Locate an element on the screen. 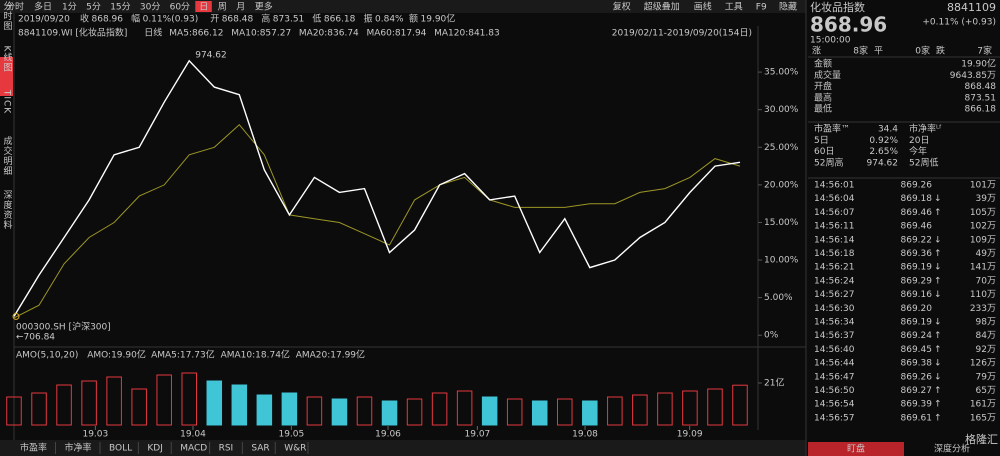  period-tab: 日 is located at coordinates (203, 7).